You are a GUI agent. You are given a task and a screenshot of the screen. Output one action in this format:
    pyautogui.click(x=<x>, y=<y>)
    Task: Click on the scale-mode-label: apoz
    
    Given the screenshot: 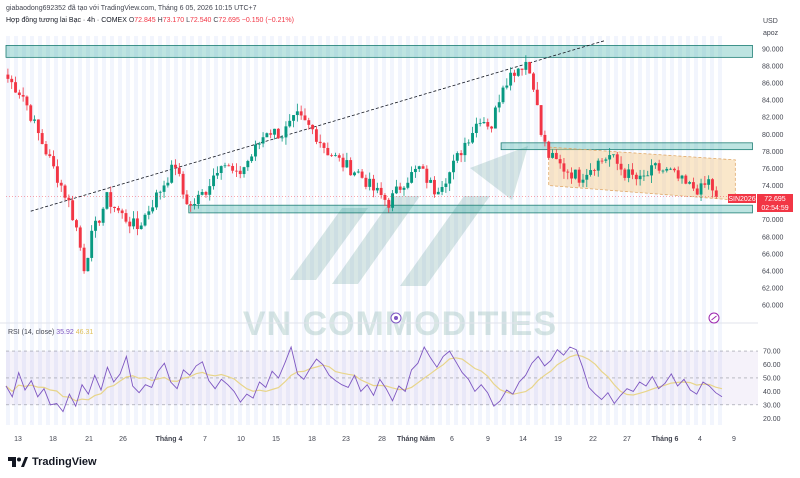 What is the action you would take?
    pyautogui.click(x=771, y=33)
    